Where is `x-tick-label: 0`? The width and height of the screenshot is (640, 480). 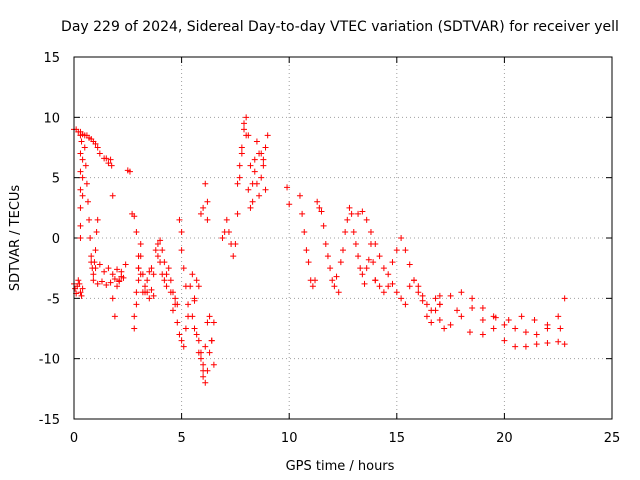
x-tick-label: 0 is located at coordinates (74, 438).